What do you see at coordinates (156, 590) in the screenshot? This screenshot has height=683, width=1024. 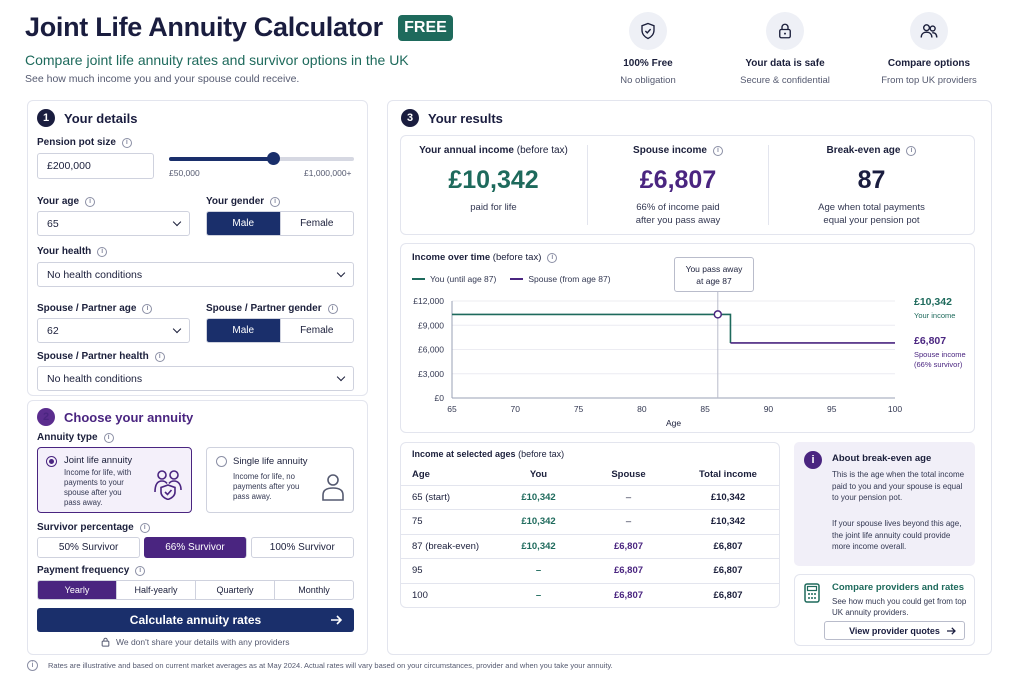 I see `freq-half-yearly: Half-yearly` at bounding box center [156, 590].